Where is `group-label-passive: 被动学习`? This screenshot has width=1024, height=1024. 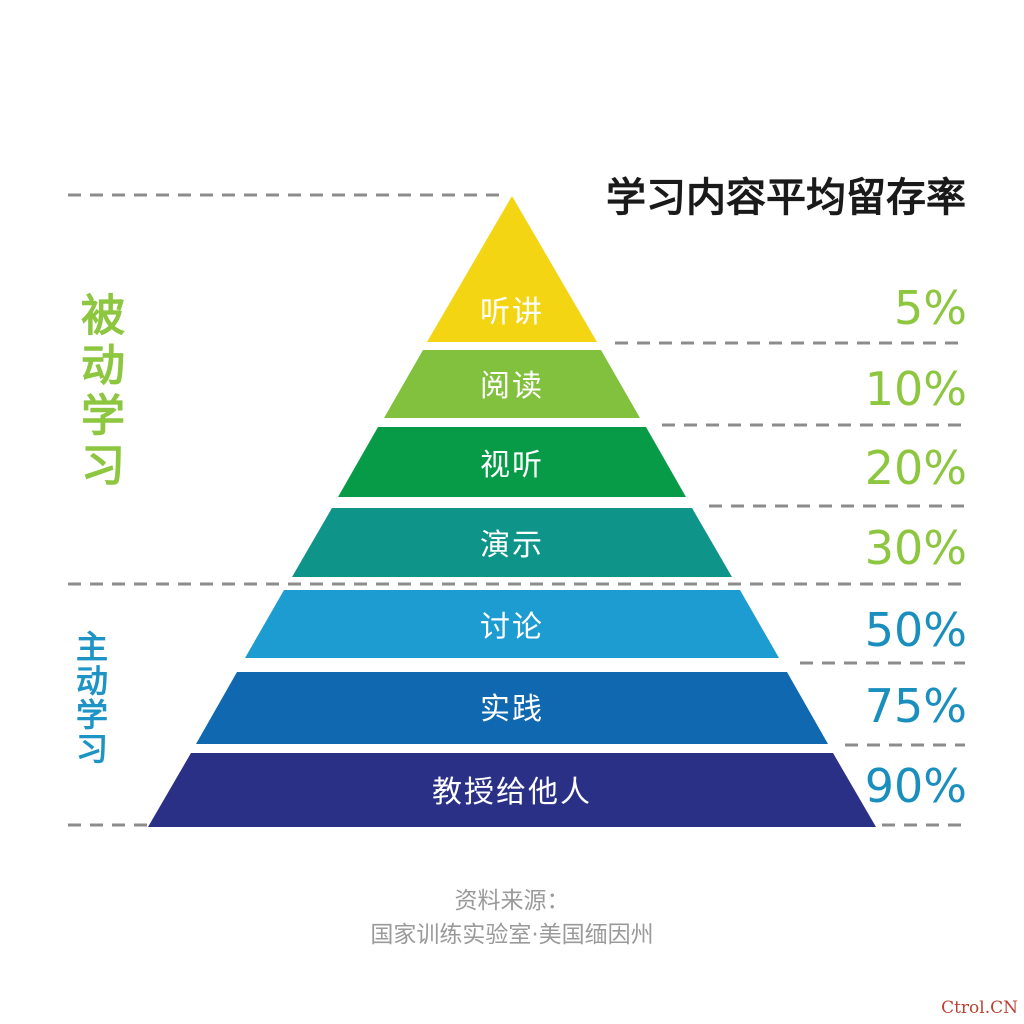 group-label-passive: 被动学习 is located at coordinates (98, 392).